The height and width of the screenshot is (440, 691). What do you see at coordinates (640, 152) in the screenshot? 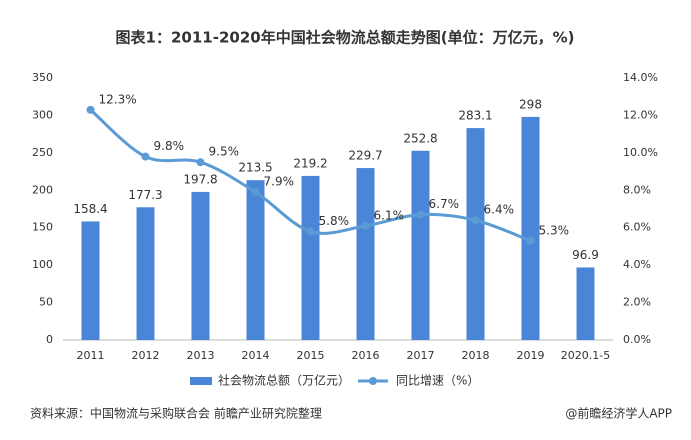
I see `y2-tick-label: 10.0%` at bounding box center [640, 152].